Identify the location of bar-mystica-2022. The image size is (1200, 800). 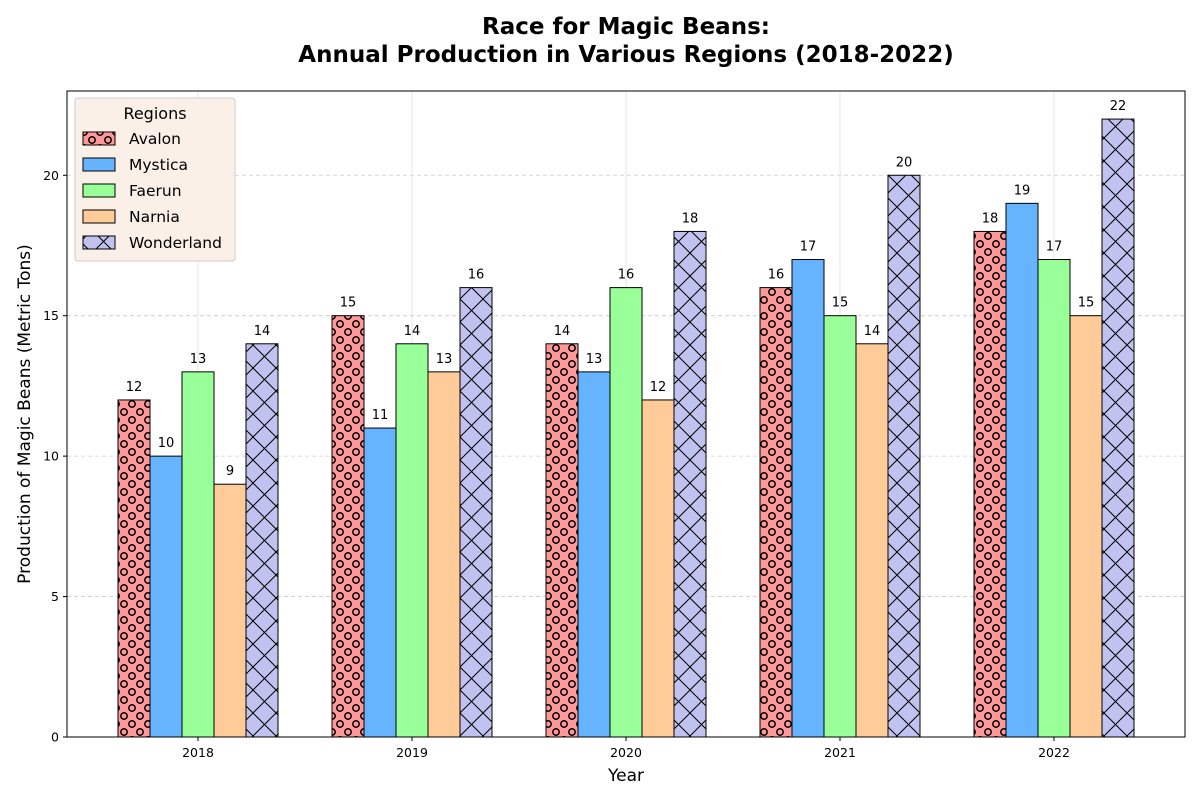
(1022, 470).